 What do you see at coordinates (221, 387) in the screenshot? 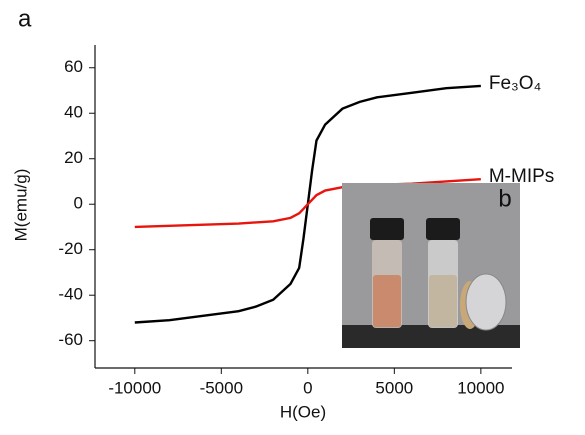
I see `x-tick-label: -5000` at bounding box center [221, 387].